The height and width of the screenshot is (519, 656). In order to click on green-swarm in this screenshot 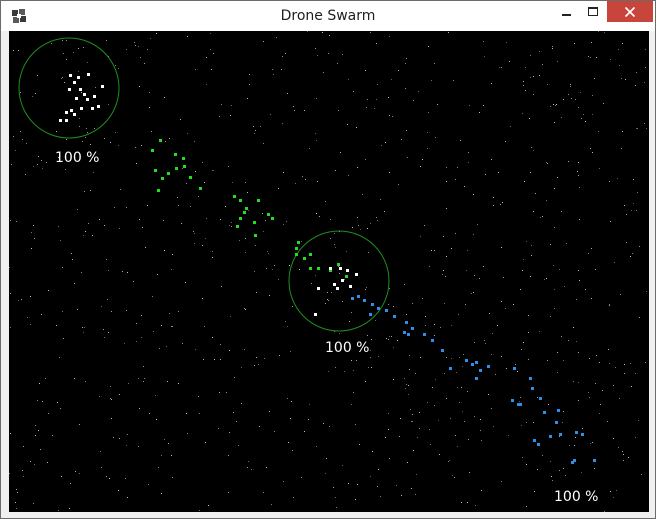, I will do `click(249, 208)`.